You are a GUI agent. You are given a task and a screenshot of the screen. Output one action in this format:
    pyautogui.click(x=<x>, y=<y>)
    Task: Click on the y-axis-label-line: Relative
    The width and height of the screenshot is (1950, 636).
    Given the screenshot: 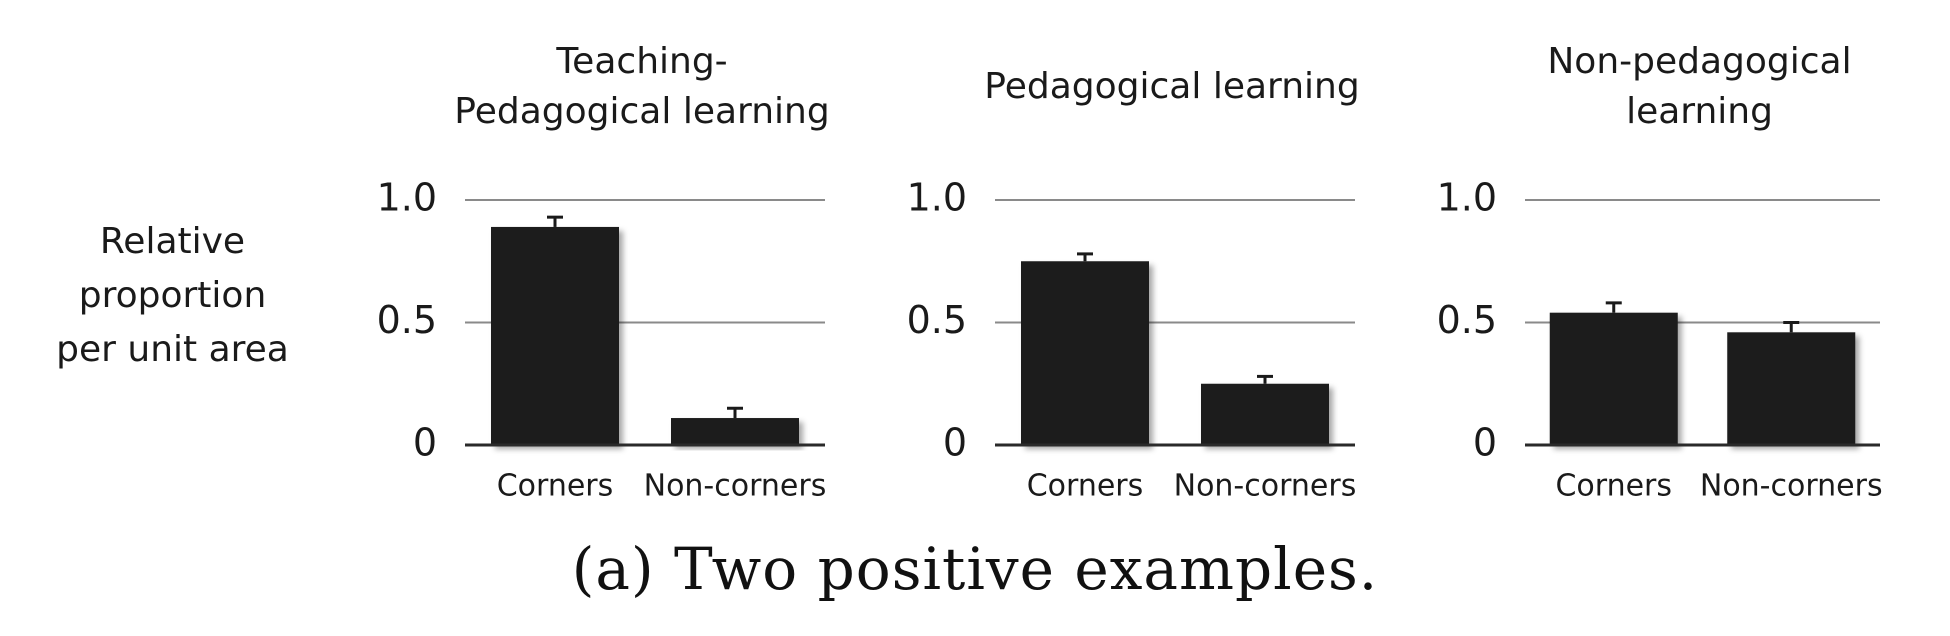 What is the action you would take?
    pyautogui.click(x=172, y=241)
    